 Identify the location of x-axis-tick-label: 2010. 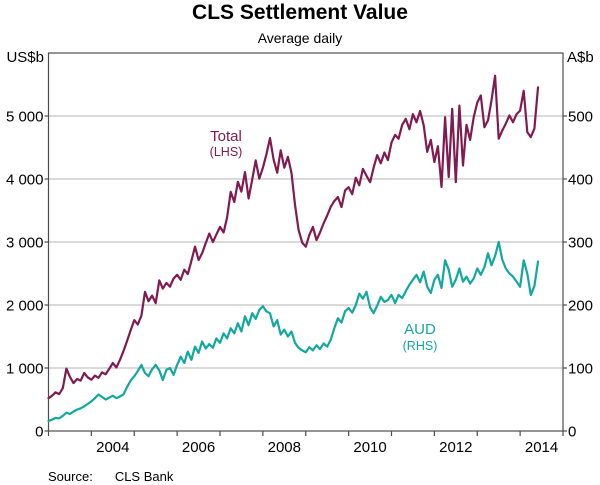
(369, 447).